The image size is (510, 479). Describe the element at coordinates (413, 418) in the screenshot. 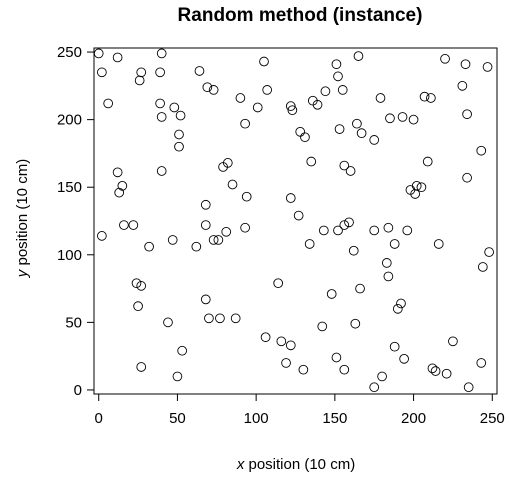

I see `x-tick-label: 200` at that location.